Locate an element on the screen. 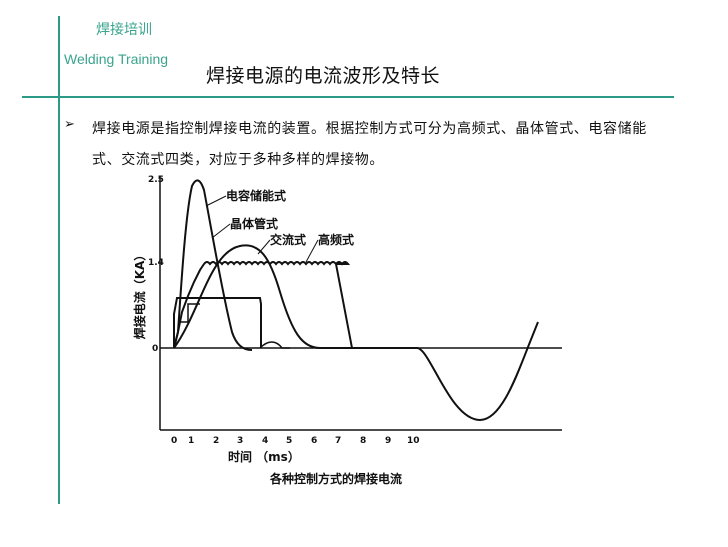 Image resolution: width=728 pixels, height=547 pixels. brand-english: Welding Training is located at coordinates (116, 59).